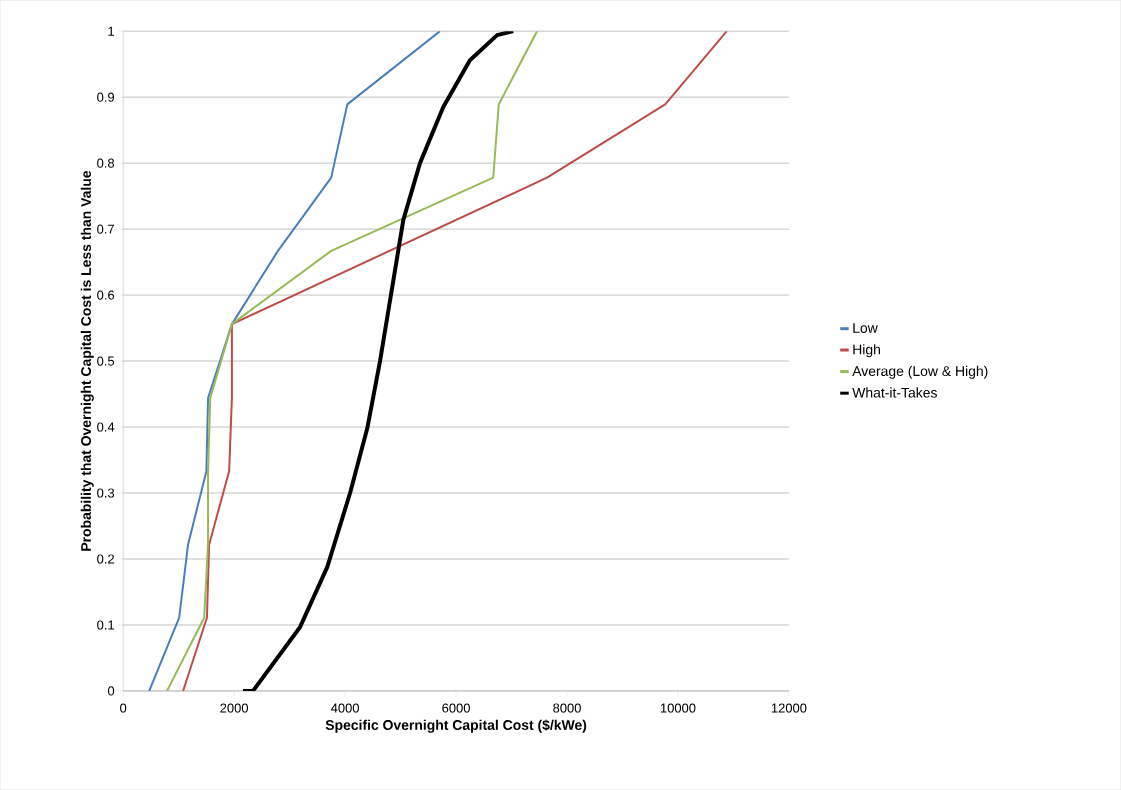 This screenshot has width=1121, height=790. What do you see at coordinates (789, 708) in the screenshot?
I see `x-tick-label: 12000` at bounding box center [789, 708].